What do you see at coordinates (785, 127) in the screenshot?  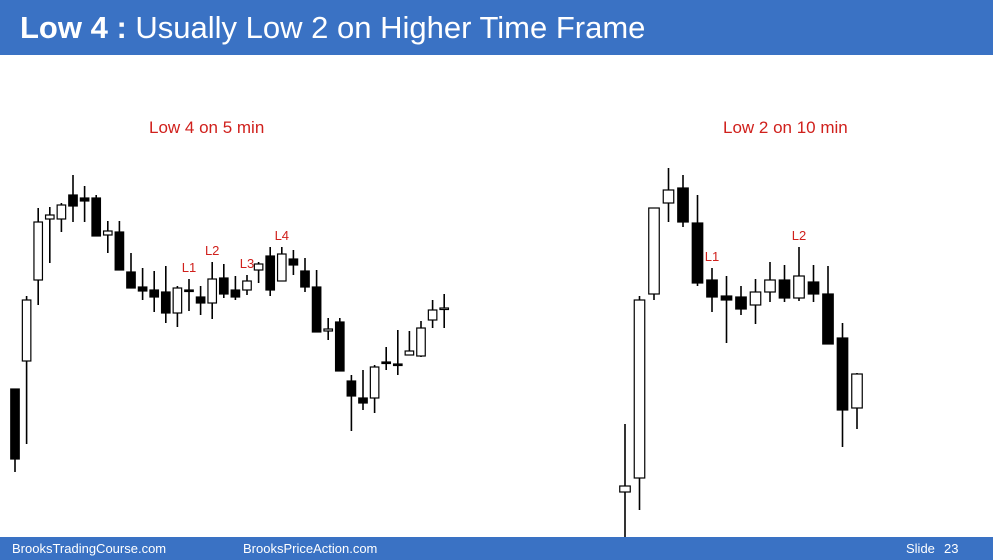 I see `chart-10min-title: Low 2 on 10 min` at bounding box center [785, 127].